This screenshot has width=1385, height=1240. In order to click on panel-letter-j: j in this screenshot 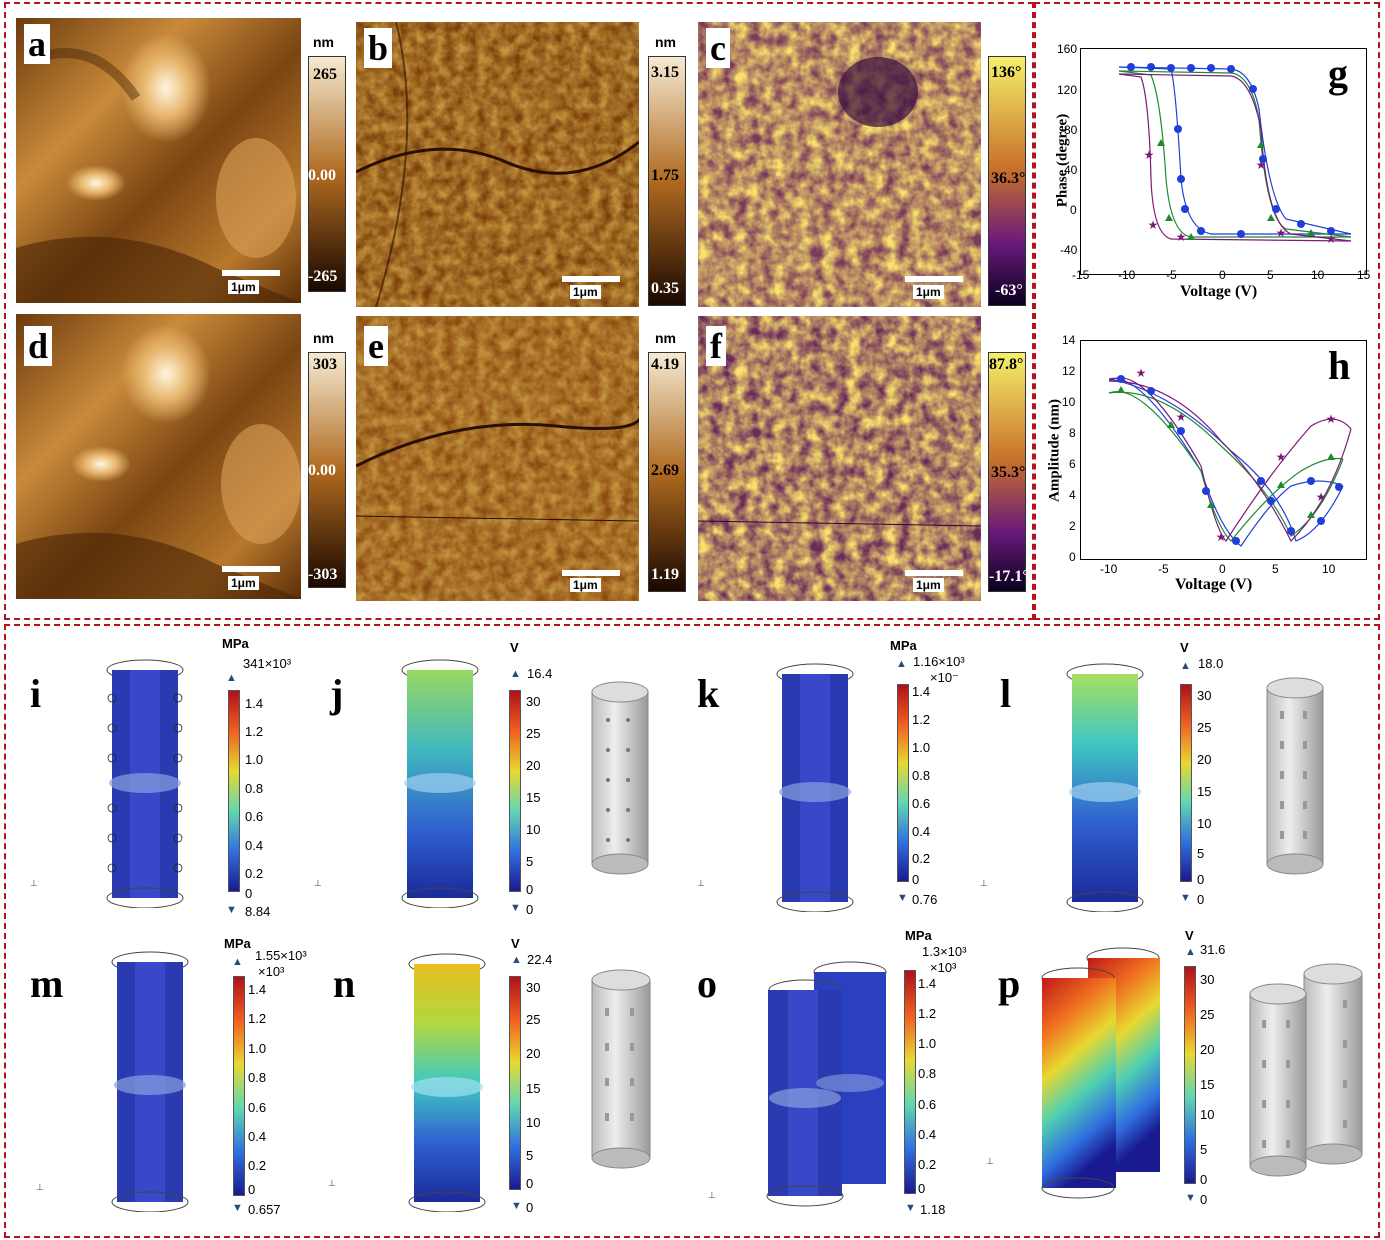, I will do `click(337, 693)`.